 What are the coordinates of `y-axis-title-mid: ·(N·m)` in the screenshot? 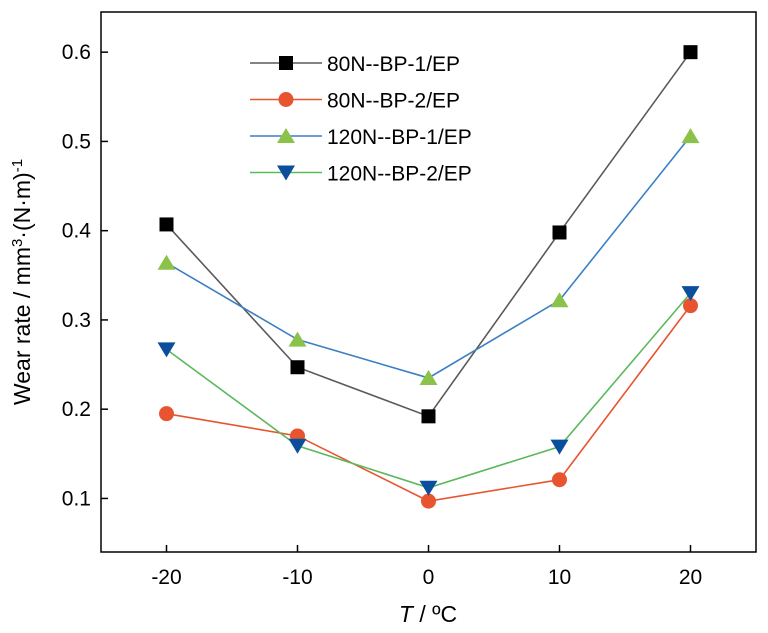 It's located at (22, 205).